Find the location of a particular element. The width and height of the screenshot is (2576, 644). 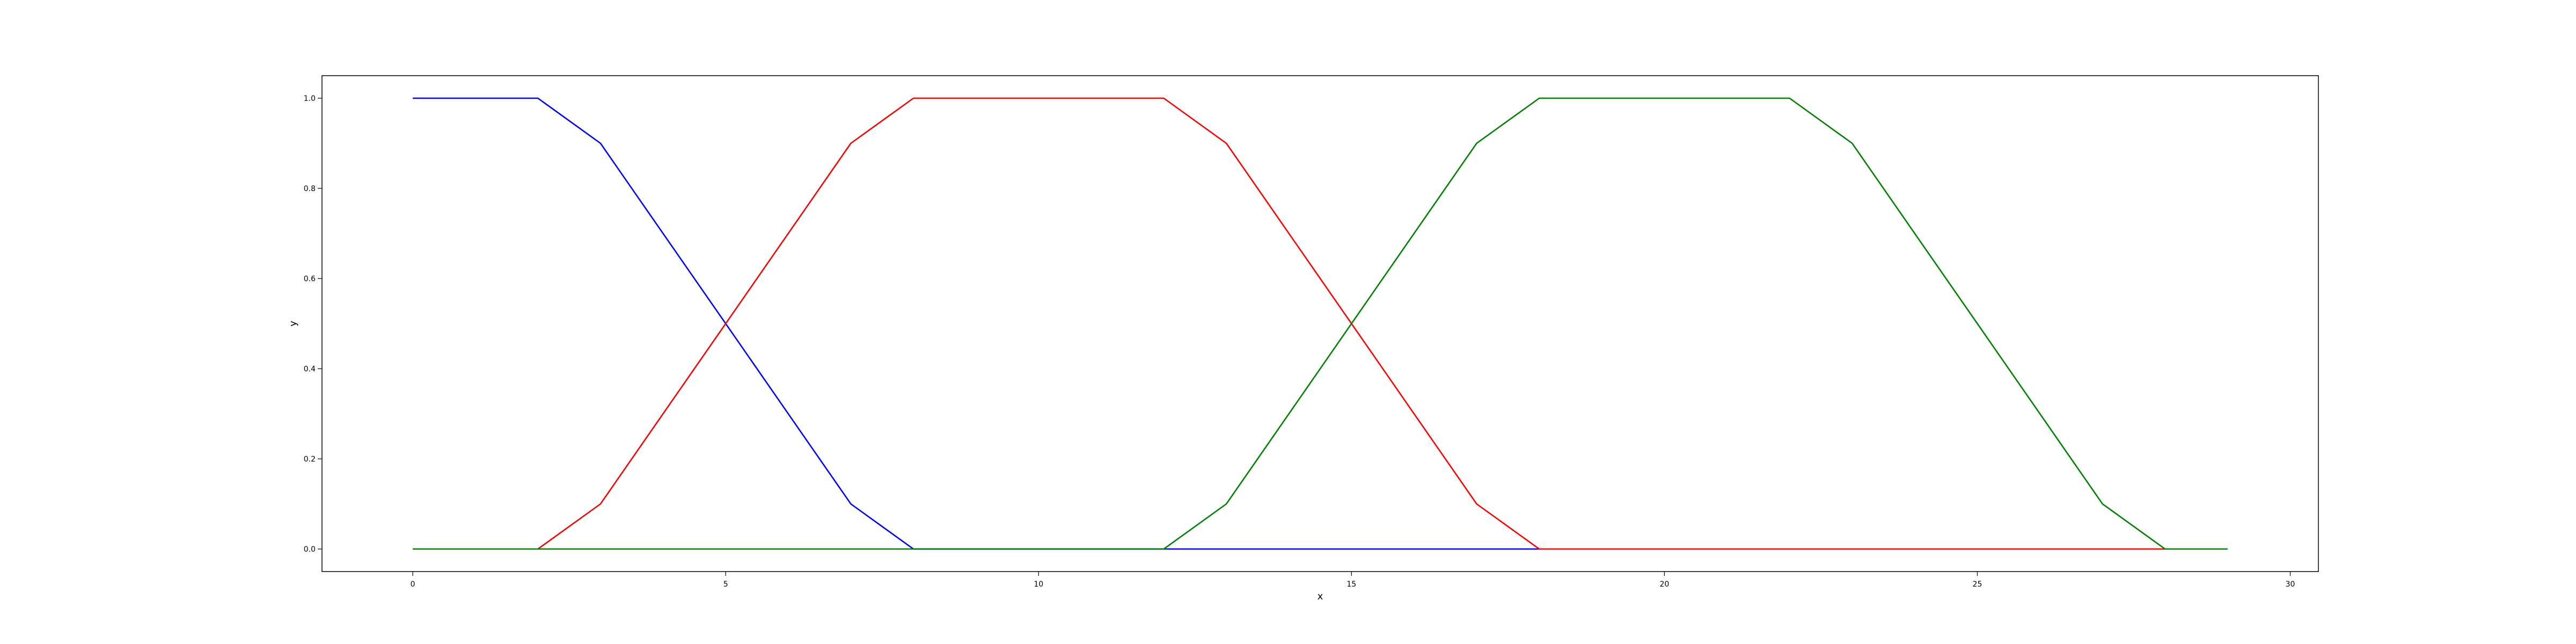

x-tick-label: 5 is located at coordinates (725, 584).